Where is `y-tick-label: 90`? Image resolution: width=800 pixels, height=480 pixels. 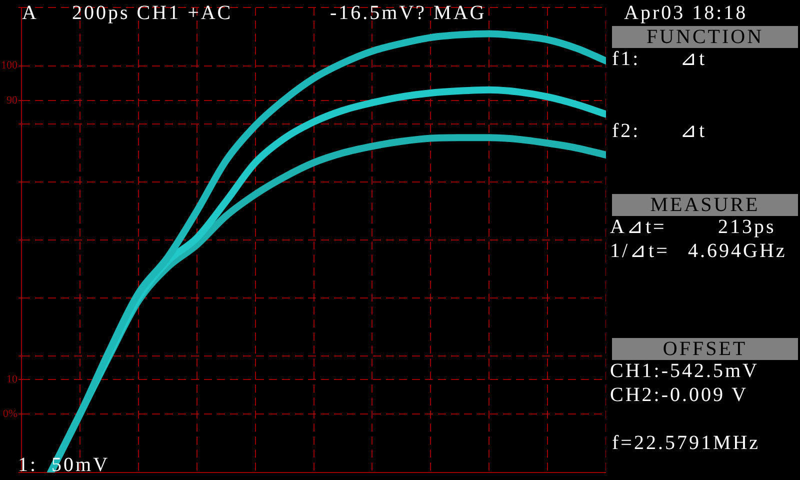 y-tick-label: 90 is located at coordinates (12, 100).